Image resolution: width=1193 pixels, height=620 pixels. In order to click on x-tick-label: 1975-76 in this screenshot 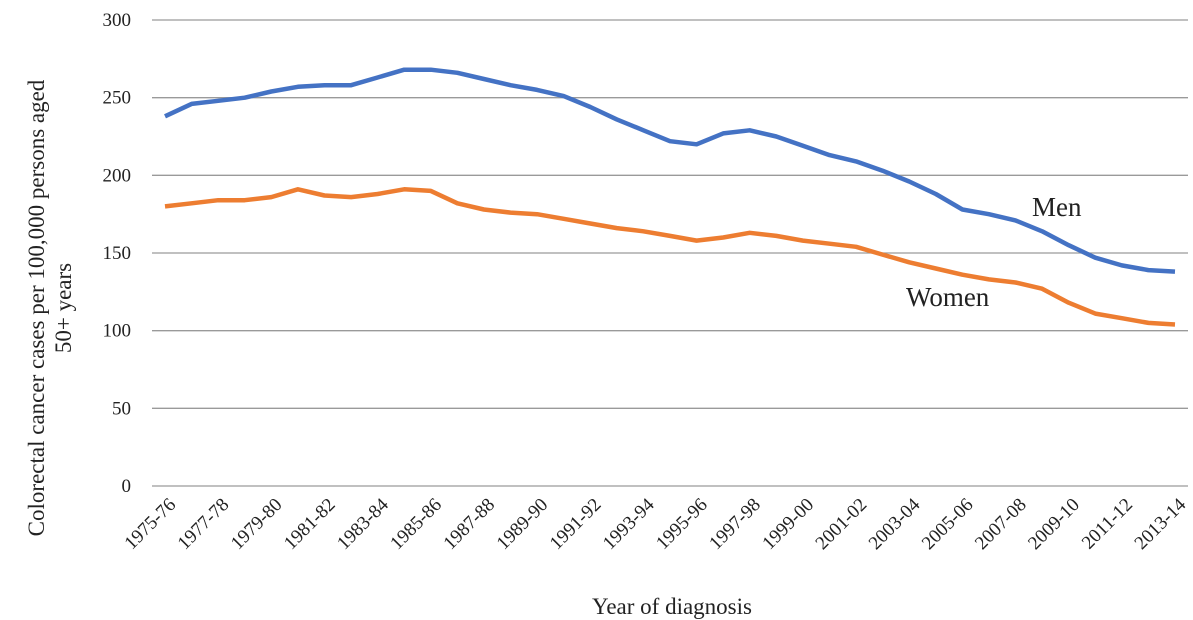, I will do `click(151, 524)`.